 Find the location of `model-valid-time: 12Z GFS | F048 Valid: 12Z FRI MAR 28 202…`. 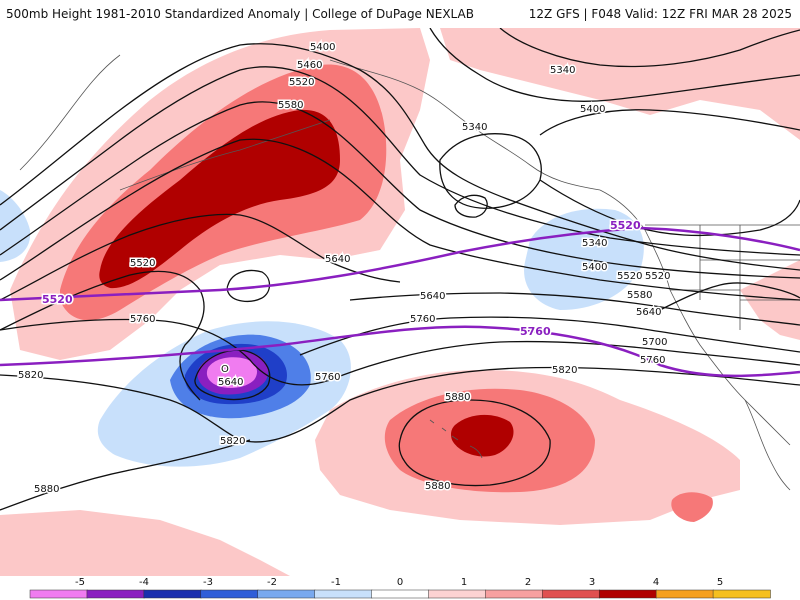

model-valid-time: 12Z GFS | F048 Valid: 12Z FRI MAR 28 202… is located at coordinates (660, 14).